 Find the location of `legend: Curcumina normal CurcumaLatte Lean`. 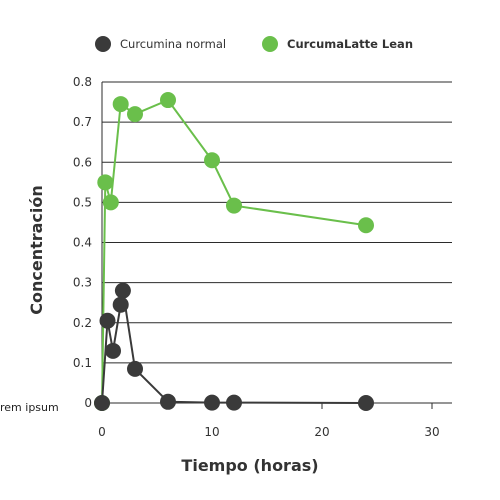

legend: Curcumina normal CurcumaLatte Lean is located at coordinates (254, 44).